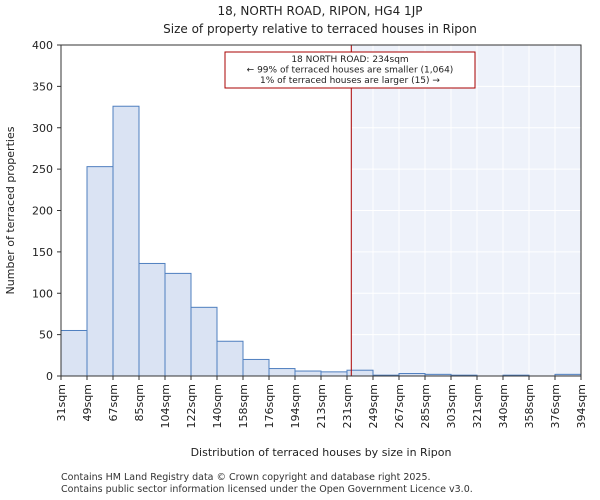  I want to click on x-tick-label: 176sqm, so click(269, 406).